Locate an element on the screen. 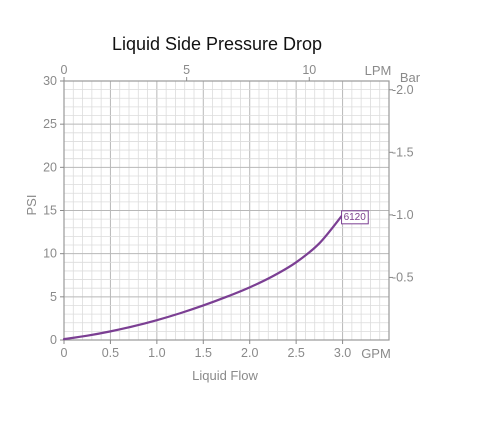 The image size is (497, 429). y2-axis-tick-label: -0.5 is located at coordinates (403, 277).